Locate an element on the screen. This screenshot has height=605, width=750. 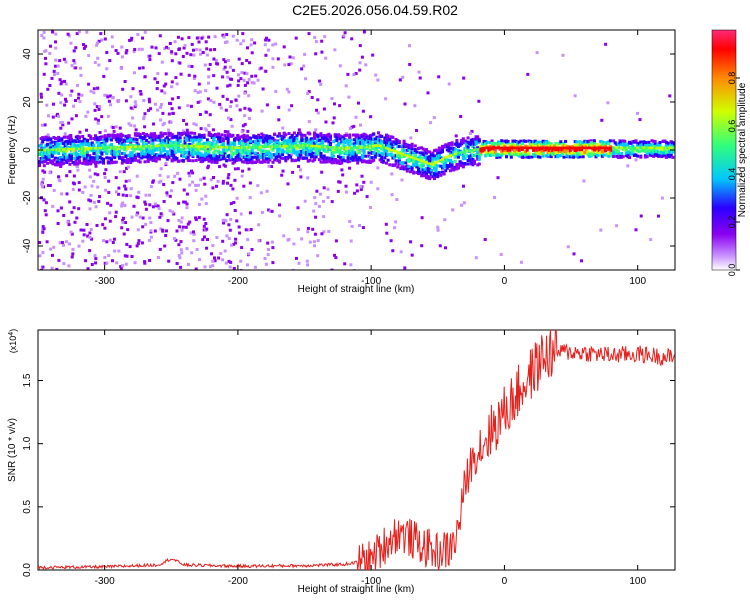
y-tick-label: 1.0 is located at coordinates (27, 443).